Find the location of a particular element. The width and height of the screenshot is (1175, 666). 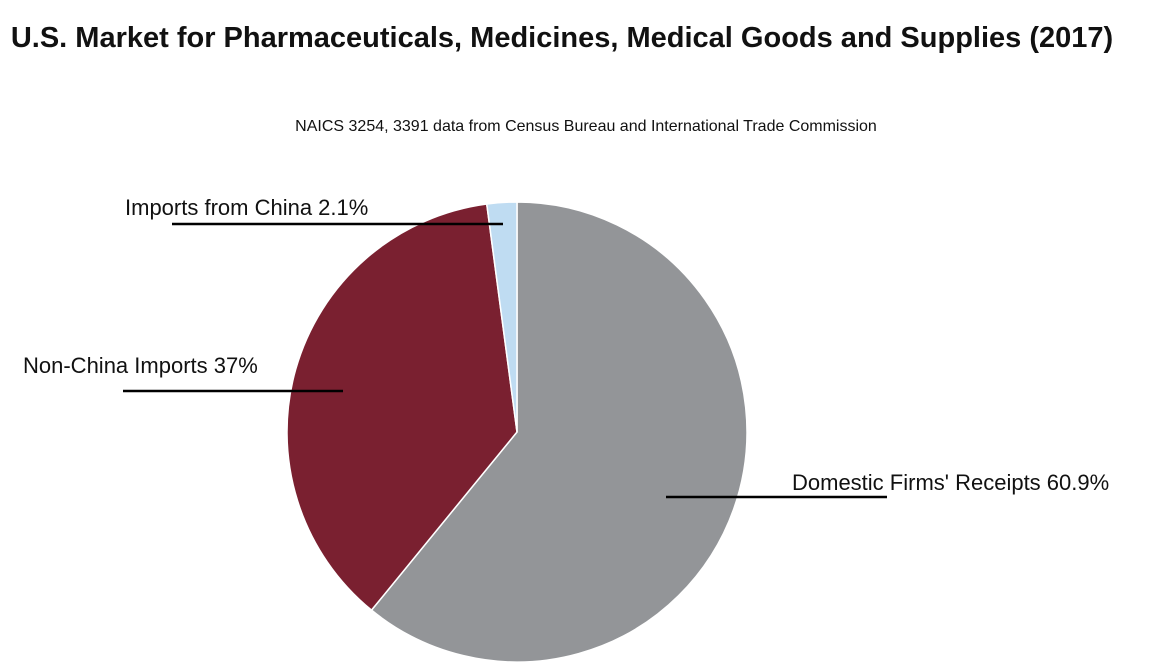

slice-label-china-imports: Imports from China 2.1% is located at coordinates (246, 207).